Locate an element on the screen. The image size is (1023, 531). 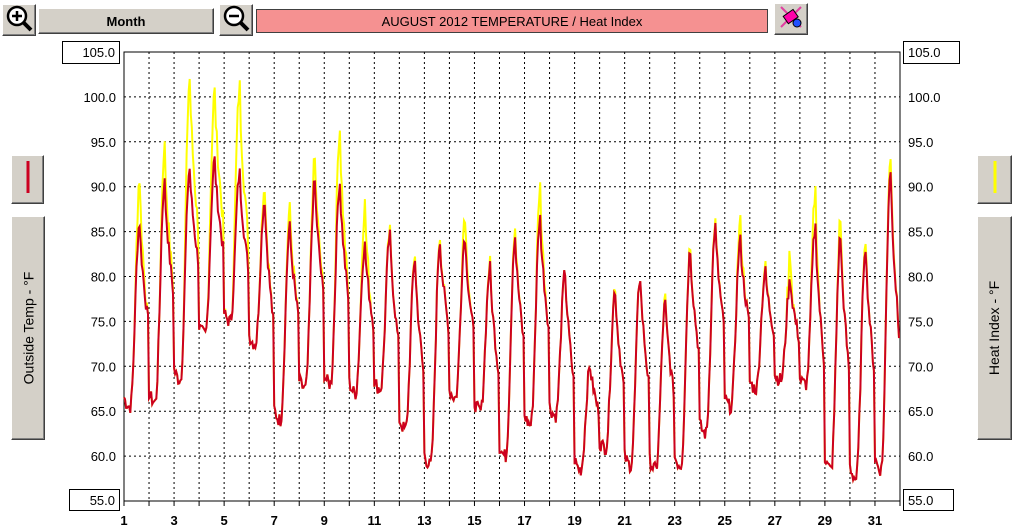
y-tick-label-left: 85.0 is located at coordinates (103, 232).